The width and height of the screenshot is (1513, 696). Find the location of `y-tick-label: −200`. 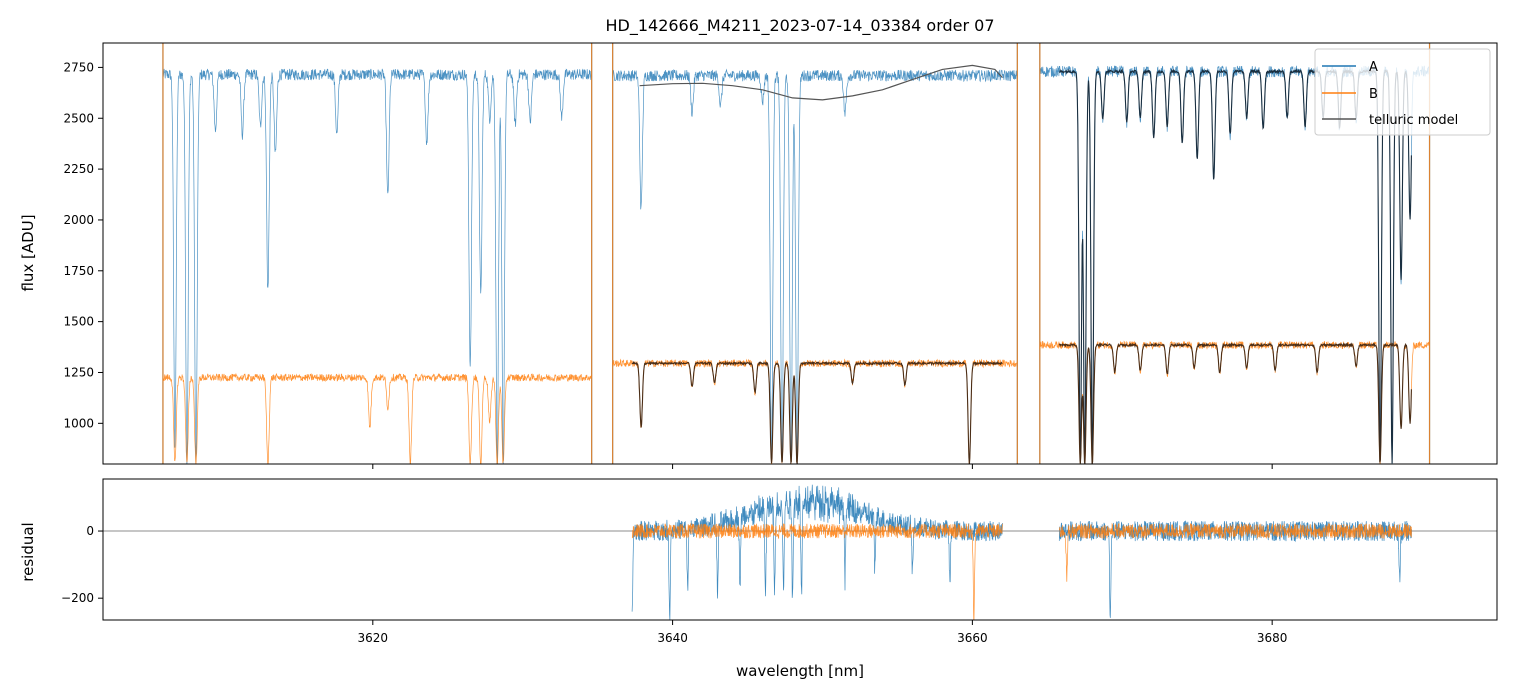

y-tick-label: −200 is located at coordinates (77, 598).